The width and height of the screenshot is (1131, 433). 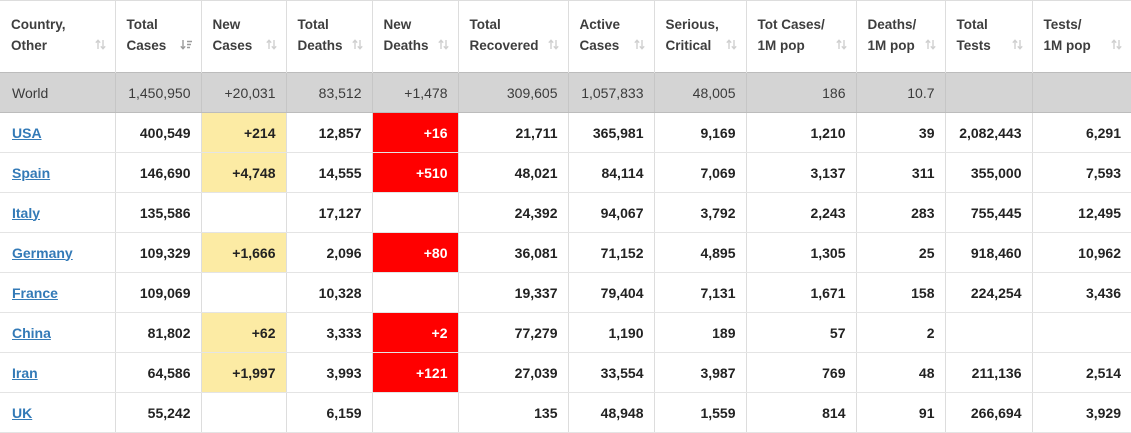 I want to click on cell-new_deaths, so click(x=414, y=292).